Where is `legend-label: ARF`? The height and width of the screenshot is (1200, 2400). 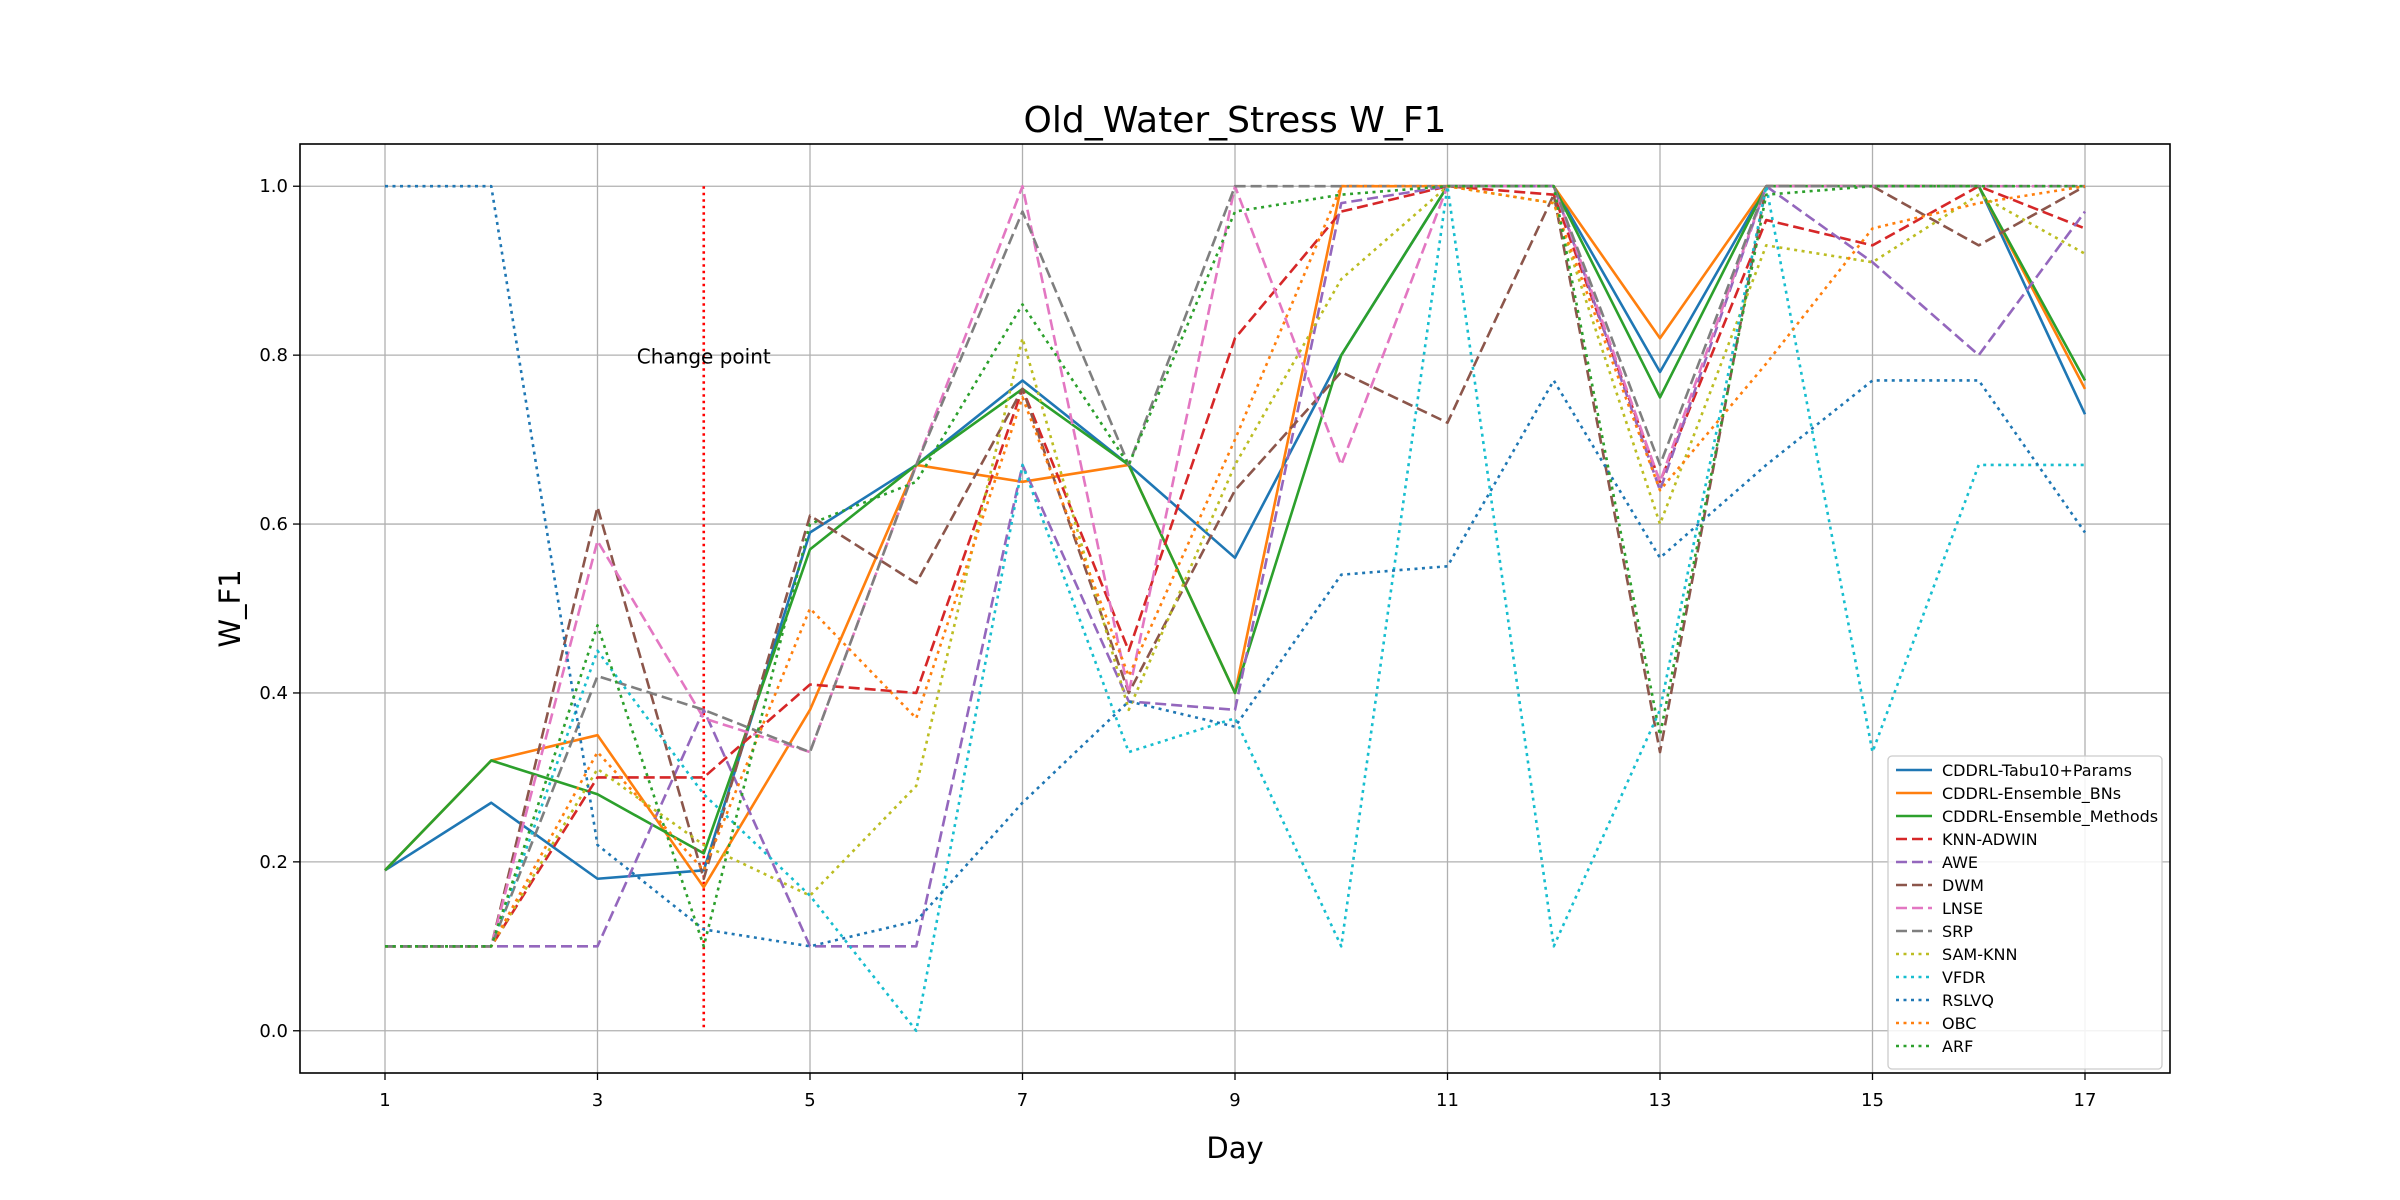
legend-label: ARF is located at coordinates (1957, 1046).